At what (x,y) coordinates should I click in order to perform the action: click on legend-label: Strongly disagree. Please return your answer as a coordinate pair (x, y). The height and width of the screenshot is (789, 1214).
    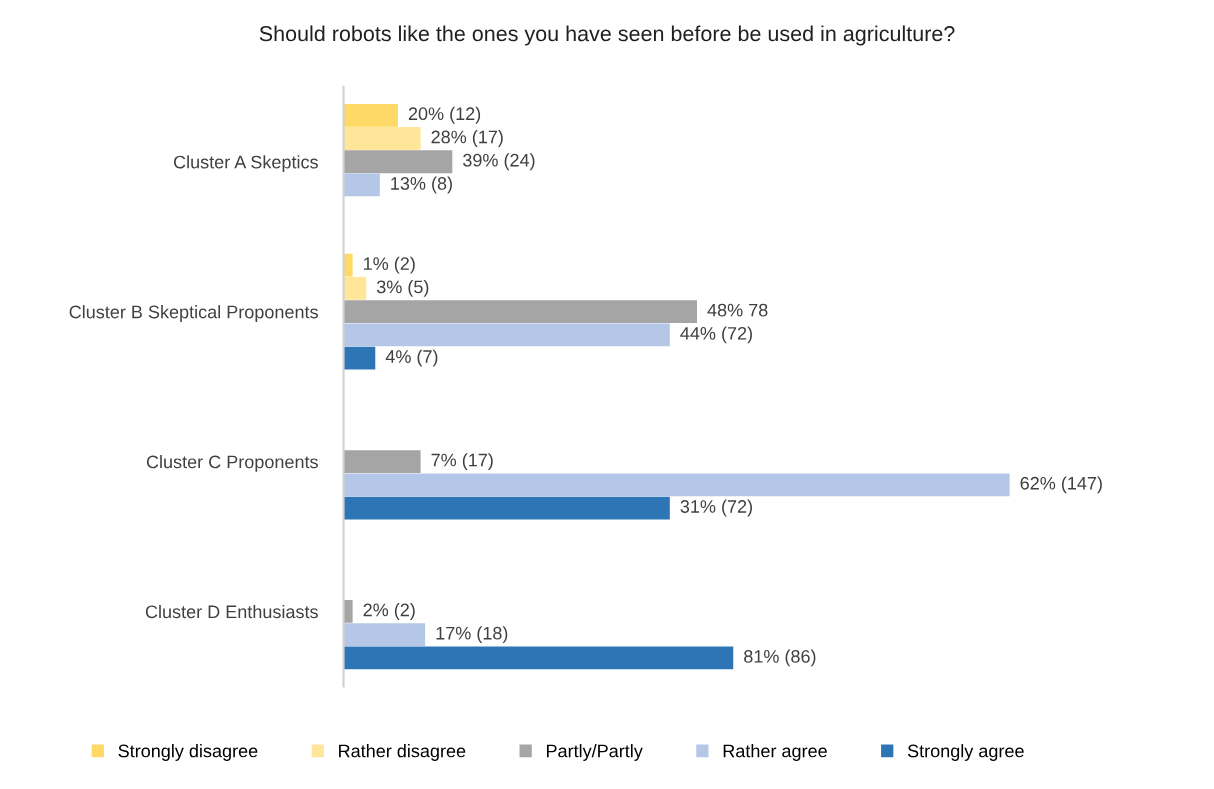
    Looking at the image, I should click on (188, 752).